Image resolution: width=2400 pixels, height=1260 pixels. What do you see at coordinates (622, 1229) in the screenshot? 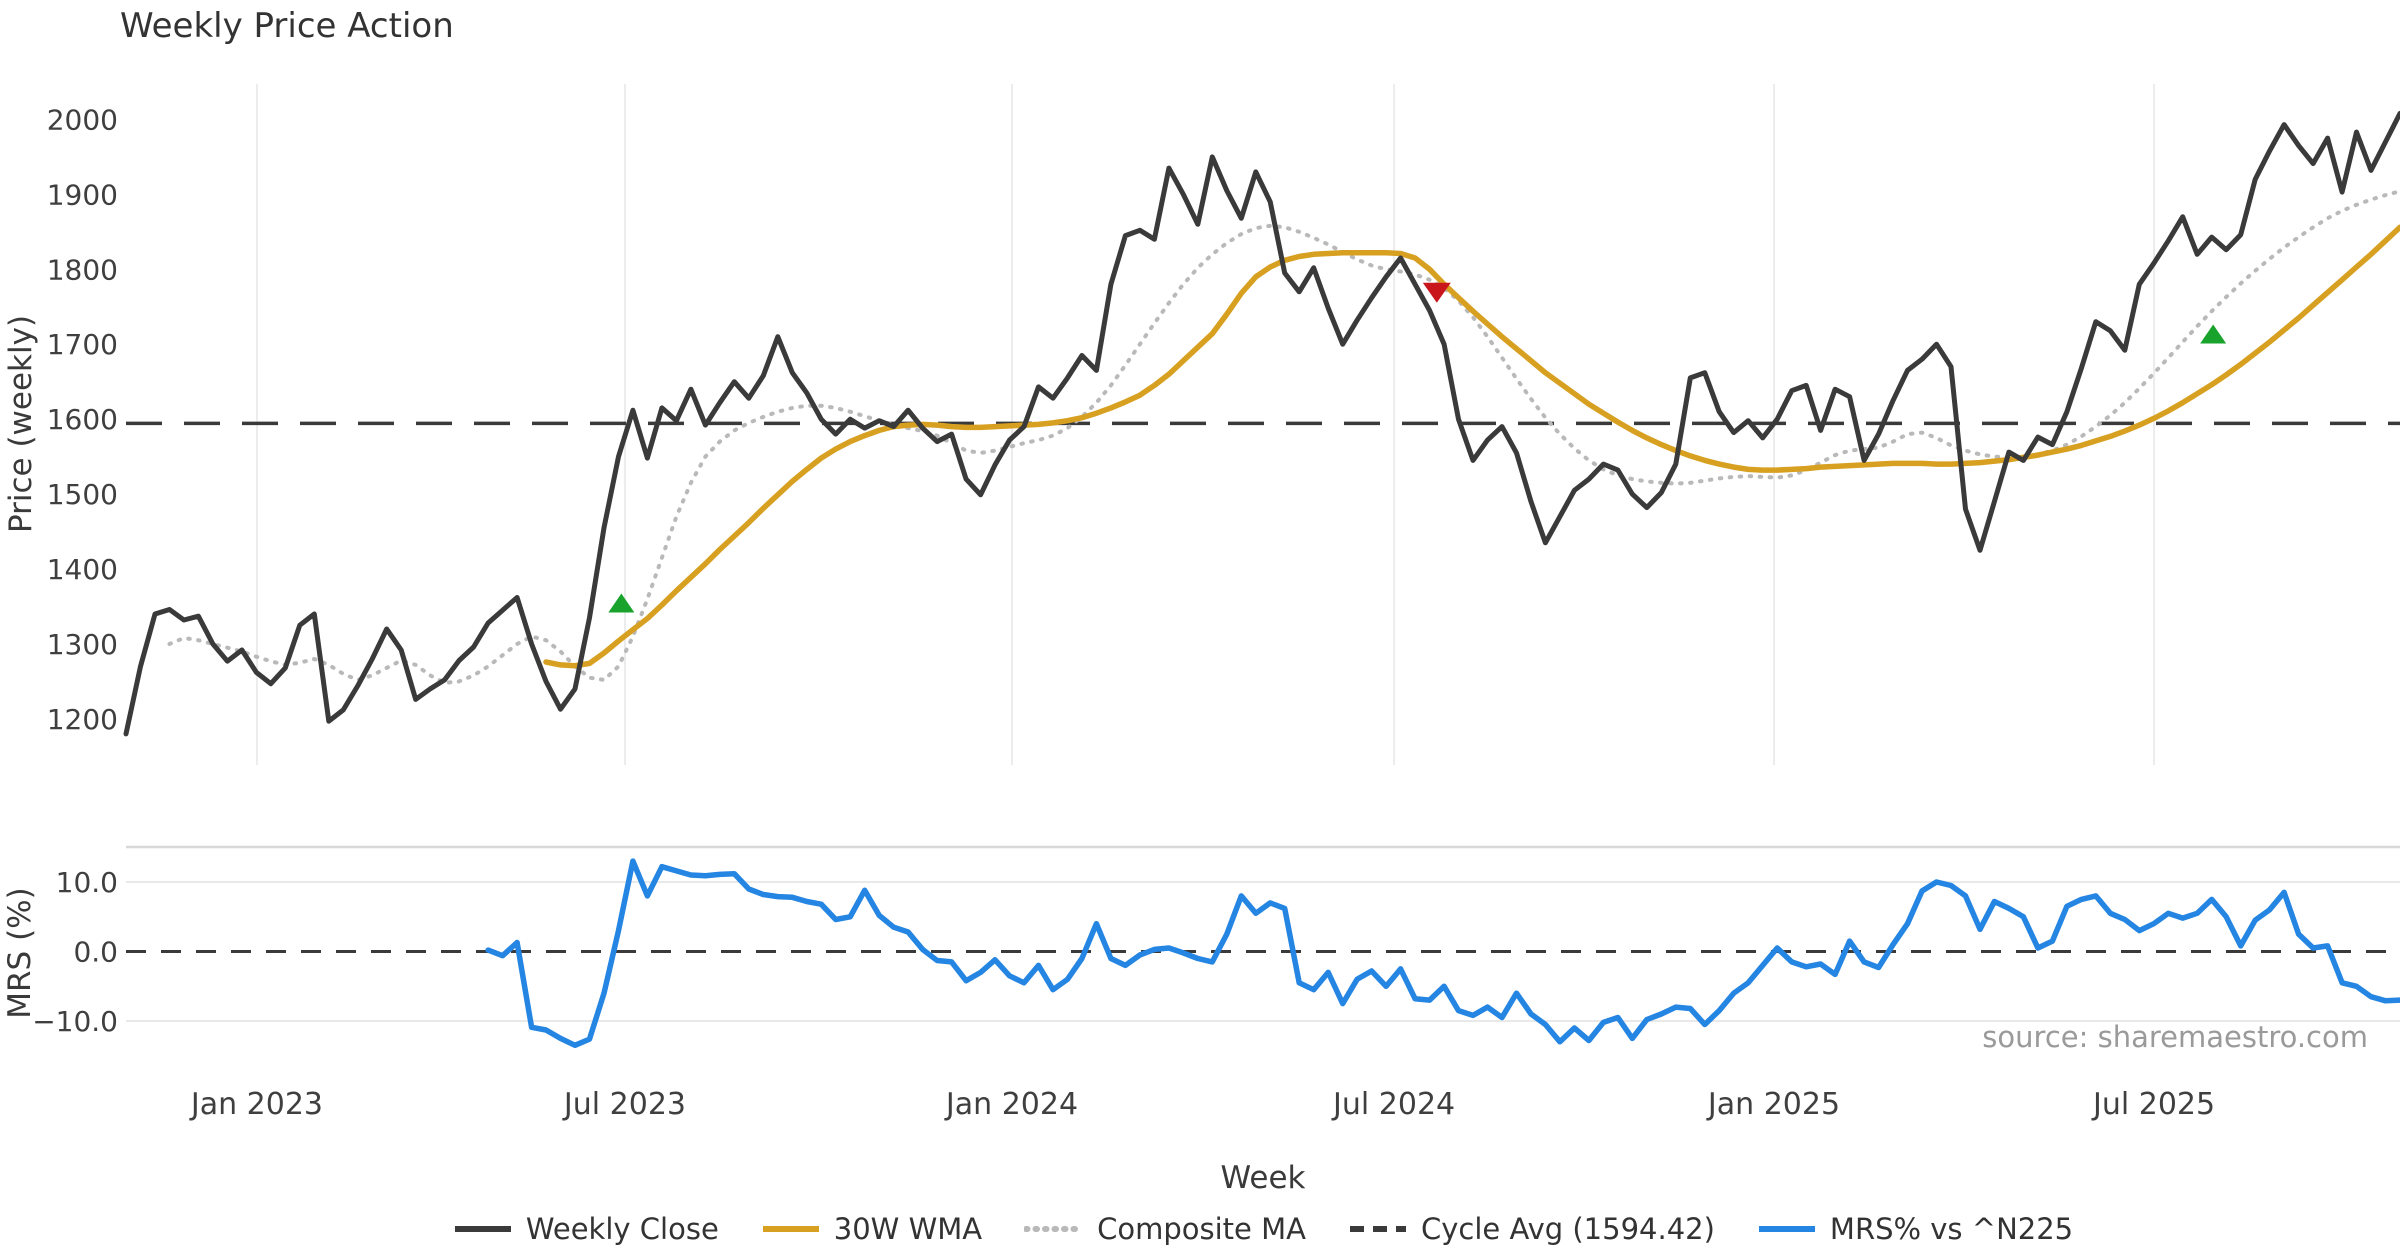
I see `legend-label: Weekly Close` at bounding box center [622, 1229].